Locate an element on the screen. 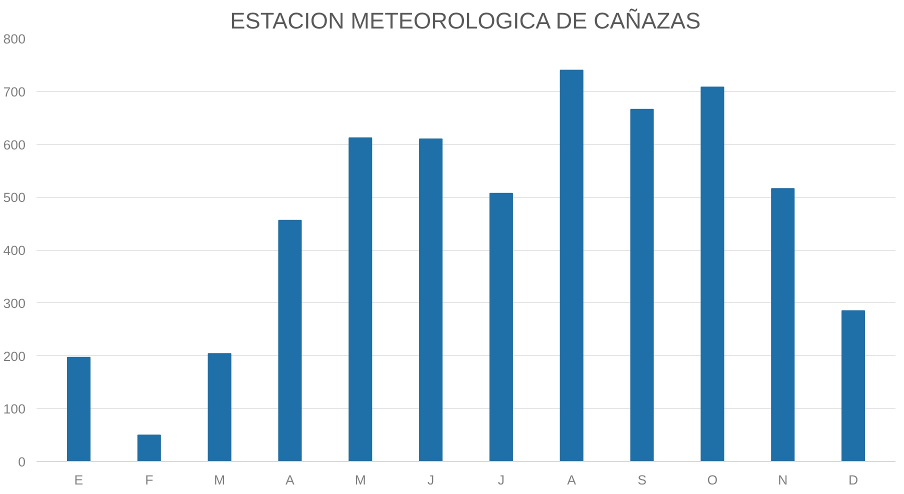  x-tick-label: S is located at coordinates (642, 480).